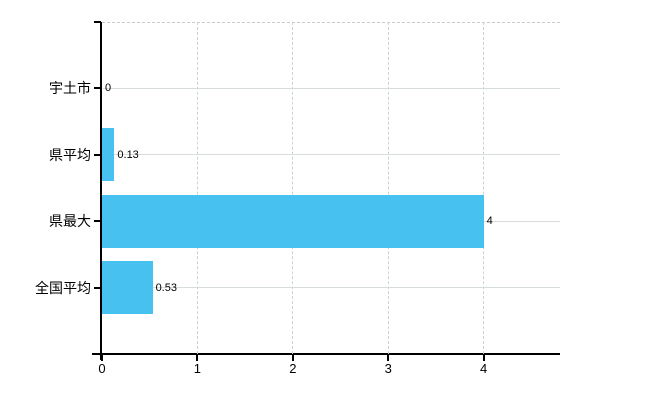 Image resolution: width=650 pixels, height=400 pixels. I want to click on category-label: 宇土市, so click(70, 88).